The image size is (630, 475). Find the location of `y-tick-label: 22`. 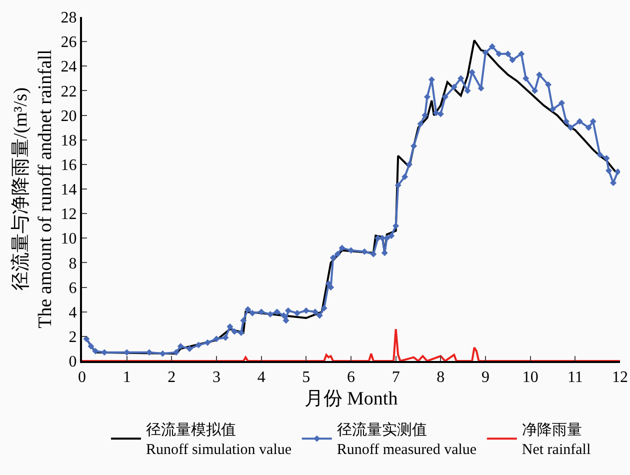

y-tick-label: 22 is located at coordinates (68, 91).